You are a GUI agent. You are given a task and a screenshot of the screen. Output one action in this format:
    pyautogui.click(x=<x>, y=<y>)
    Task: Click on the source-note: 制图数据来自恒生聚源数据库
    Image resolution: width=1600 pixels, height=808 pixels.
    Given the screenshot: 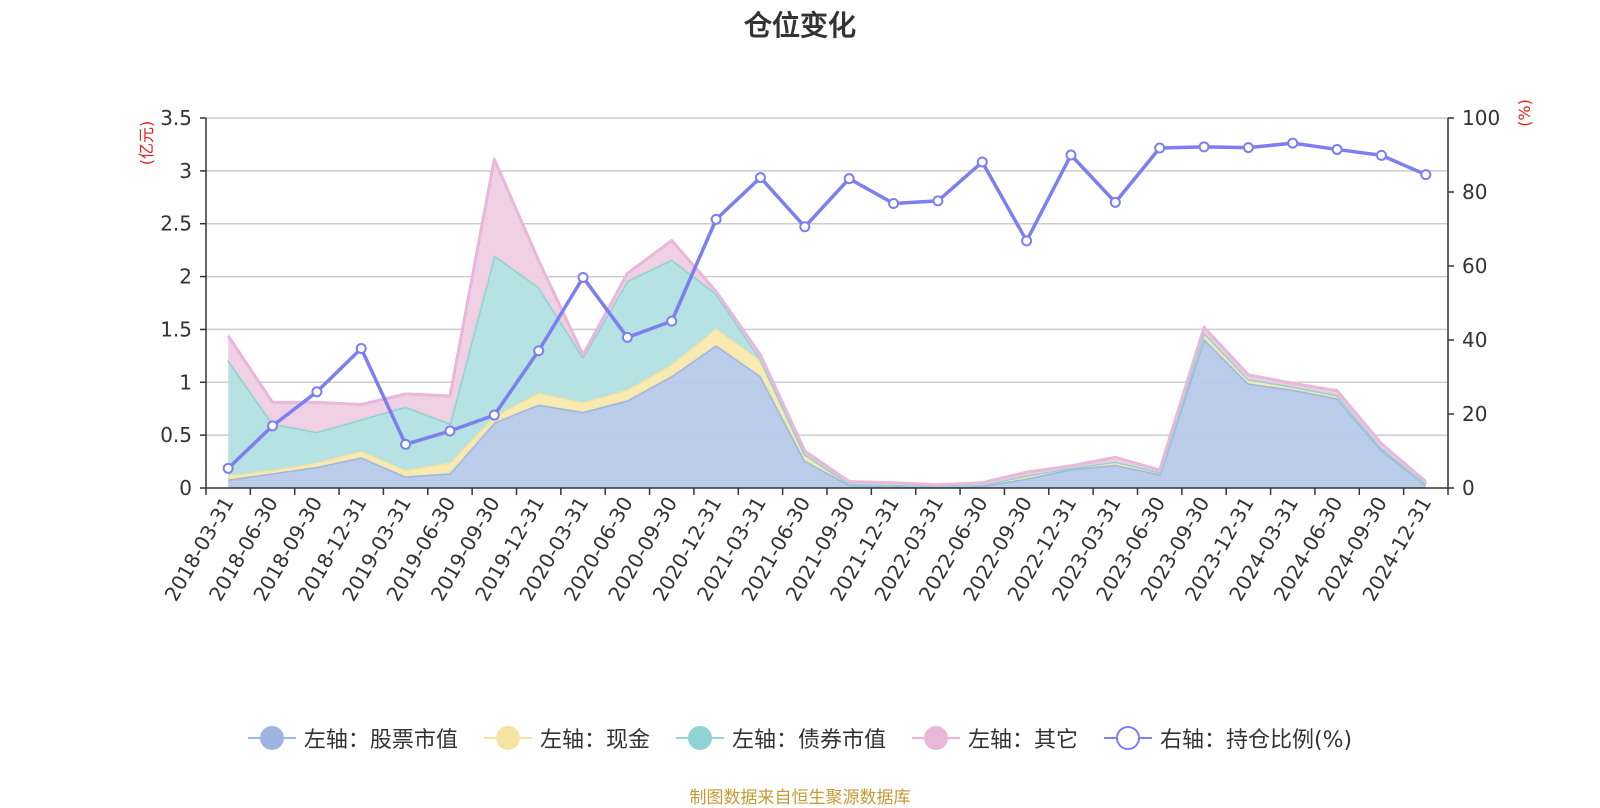 What is the action you would take?
    pyautogui.click(x=800, y=798)
    